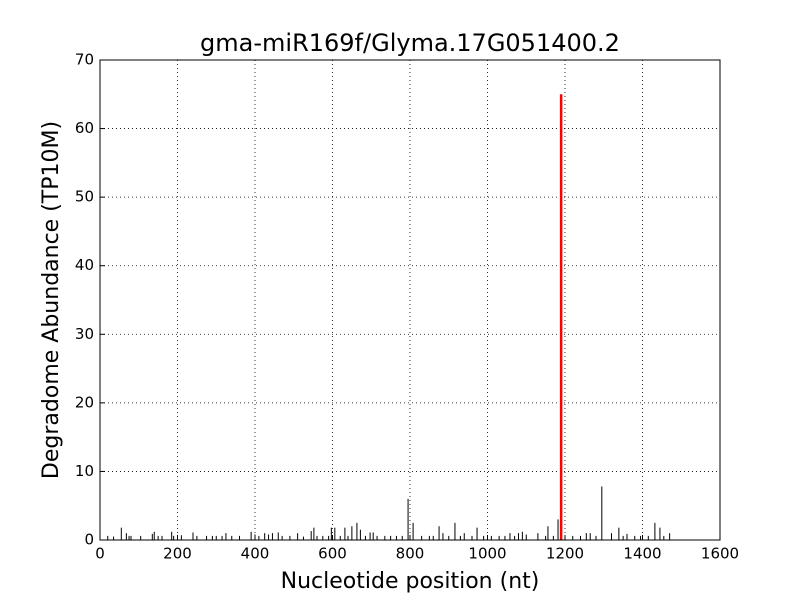 The height and width of the screenshot is (604, 800). I want to click on x-tick-label: 0, so click(100, 554).